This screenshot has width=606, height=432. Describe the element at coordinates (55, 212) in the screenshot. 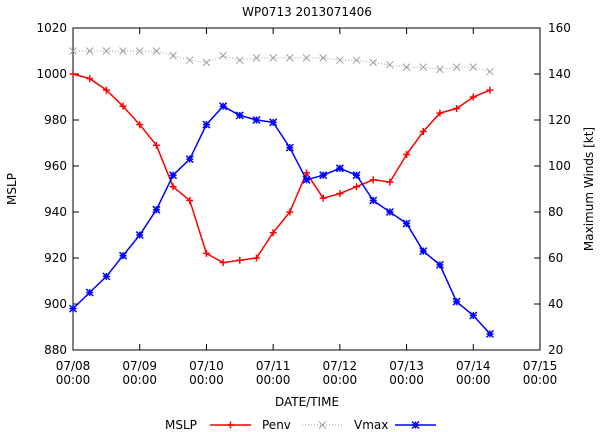

I see `y-tick-label: 940` at that location.